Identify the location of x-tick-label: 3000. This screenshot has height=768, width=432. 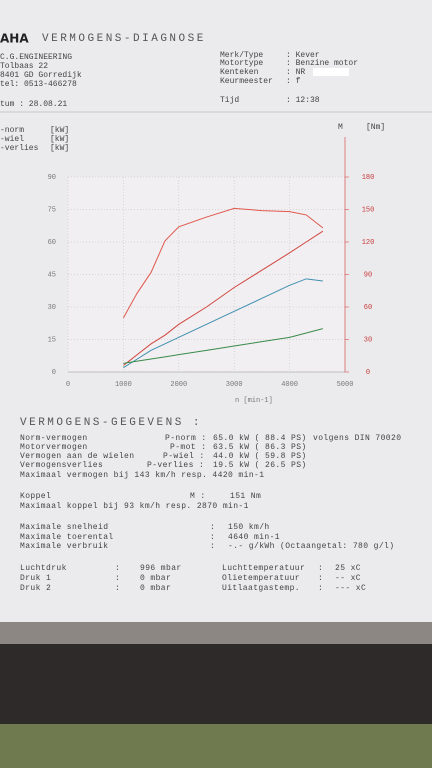
(234, 385).